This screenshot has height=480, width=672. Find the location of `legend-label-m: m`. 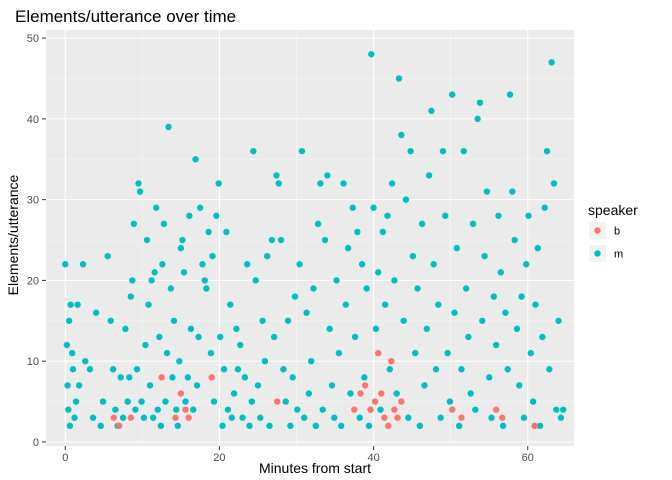

legend-label-m: m is located at coordinates (618, 255).